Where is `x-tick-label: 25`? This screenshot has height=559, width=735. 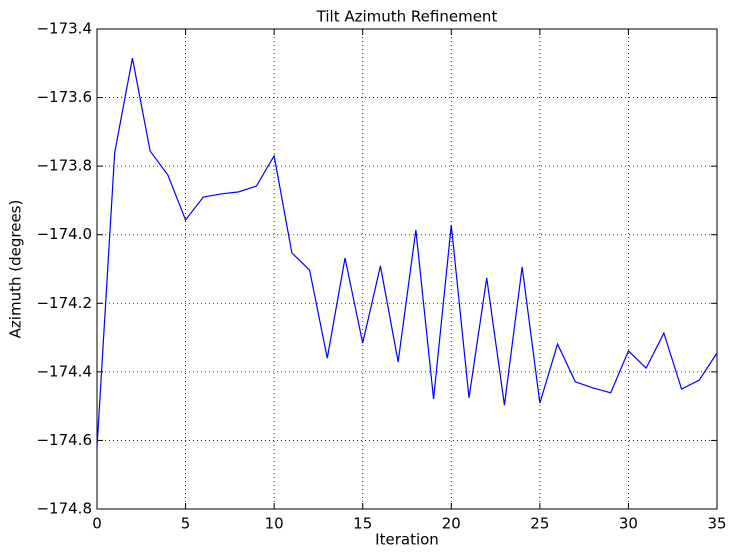 x-tick-label: 25 is located at coordinates (539, 524).